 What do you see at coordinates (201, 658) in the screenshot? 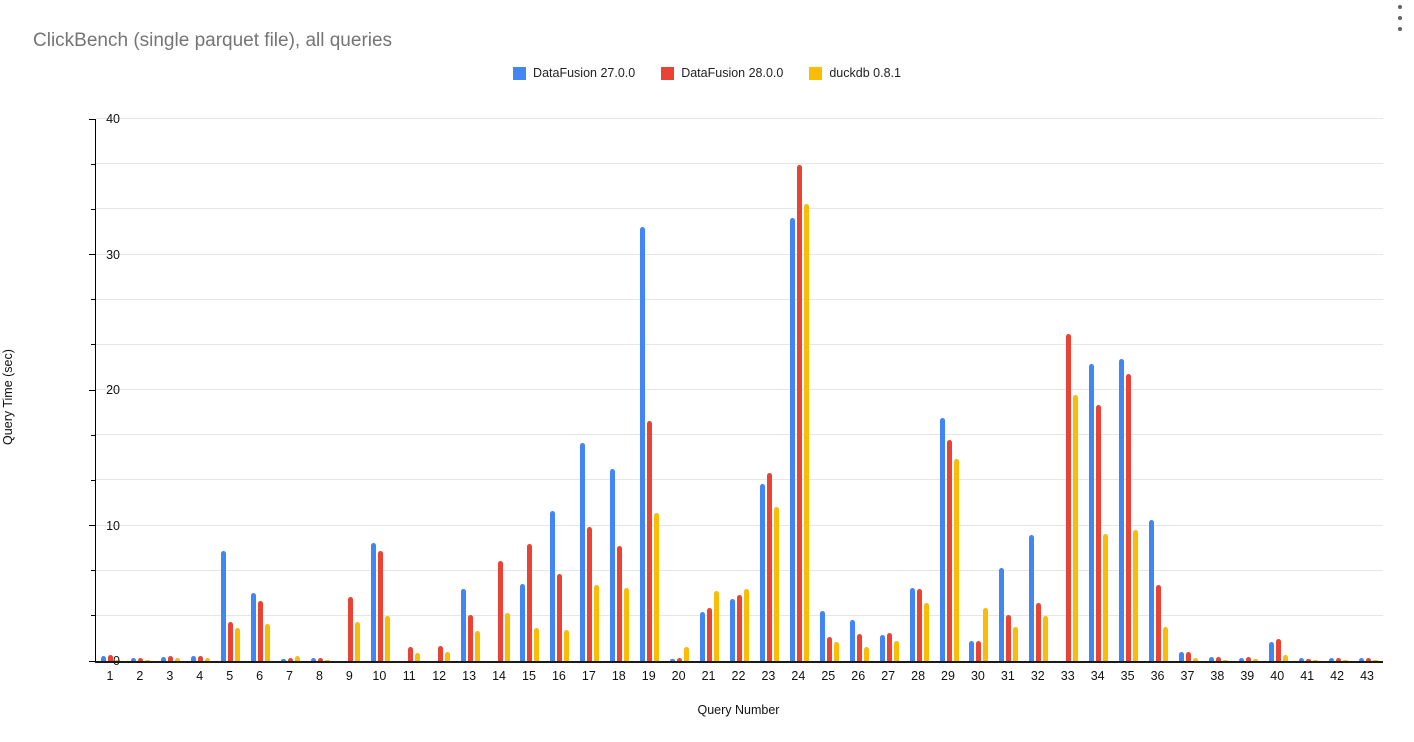
I see `bar-q4-series2` at bounding box center [201, 658].